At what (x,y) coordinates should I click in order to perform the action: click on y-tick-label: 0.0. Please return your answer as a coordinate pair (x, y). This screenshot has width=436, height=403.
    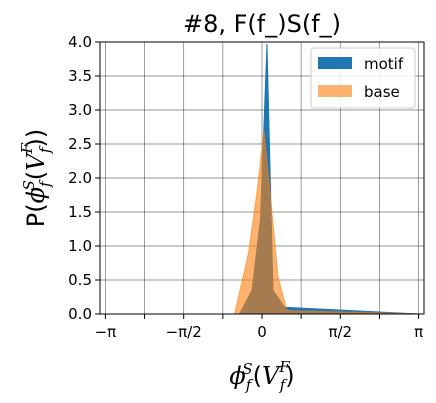
    Looking at the image, I should click on (80, 314).